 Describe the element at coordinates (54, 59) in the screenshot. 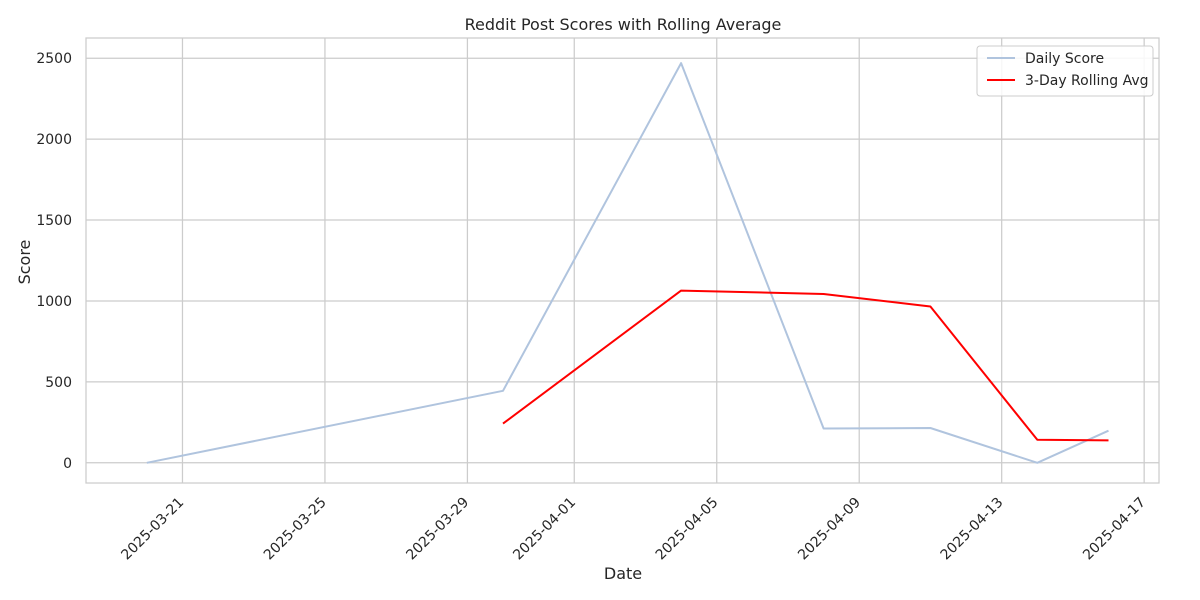

I see `y-tick-label: 2500` at that location.